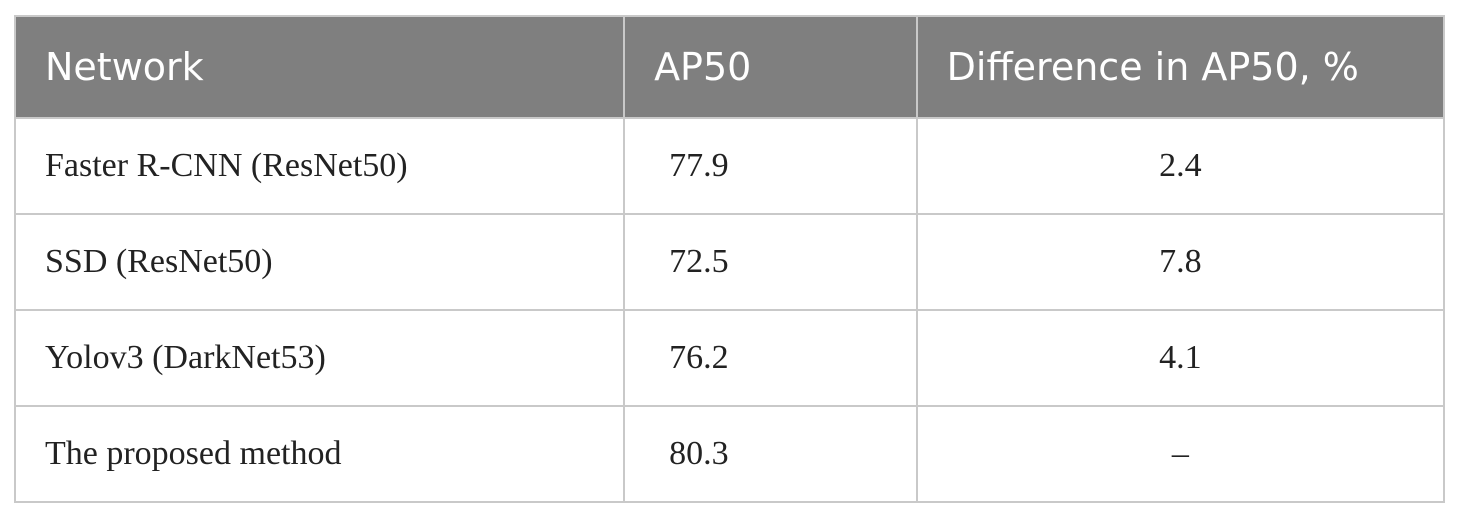 The width and height of the screenshot is (1460, 515). What do you see at coordinates (319, 262) in the screenshot?
I see `table-cell: SSD (ResNet50)` at bounding box center [319, 262].